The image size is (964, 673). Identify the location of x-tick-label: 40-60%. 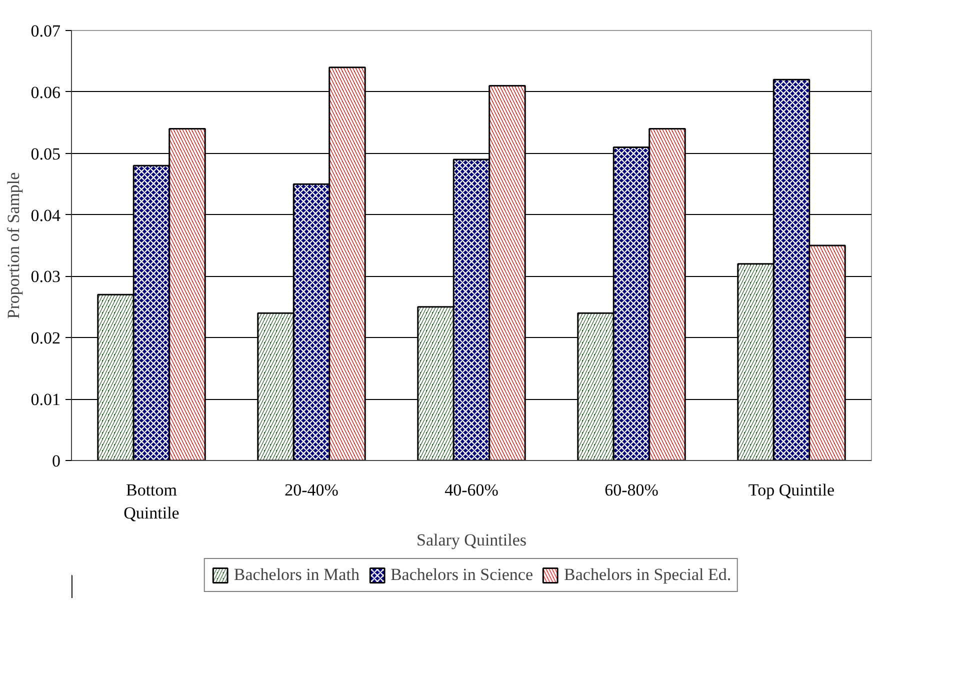
(471, 490).